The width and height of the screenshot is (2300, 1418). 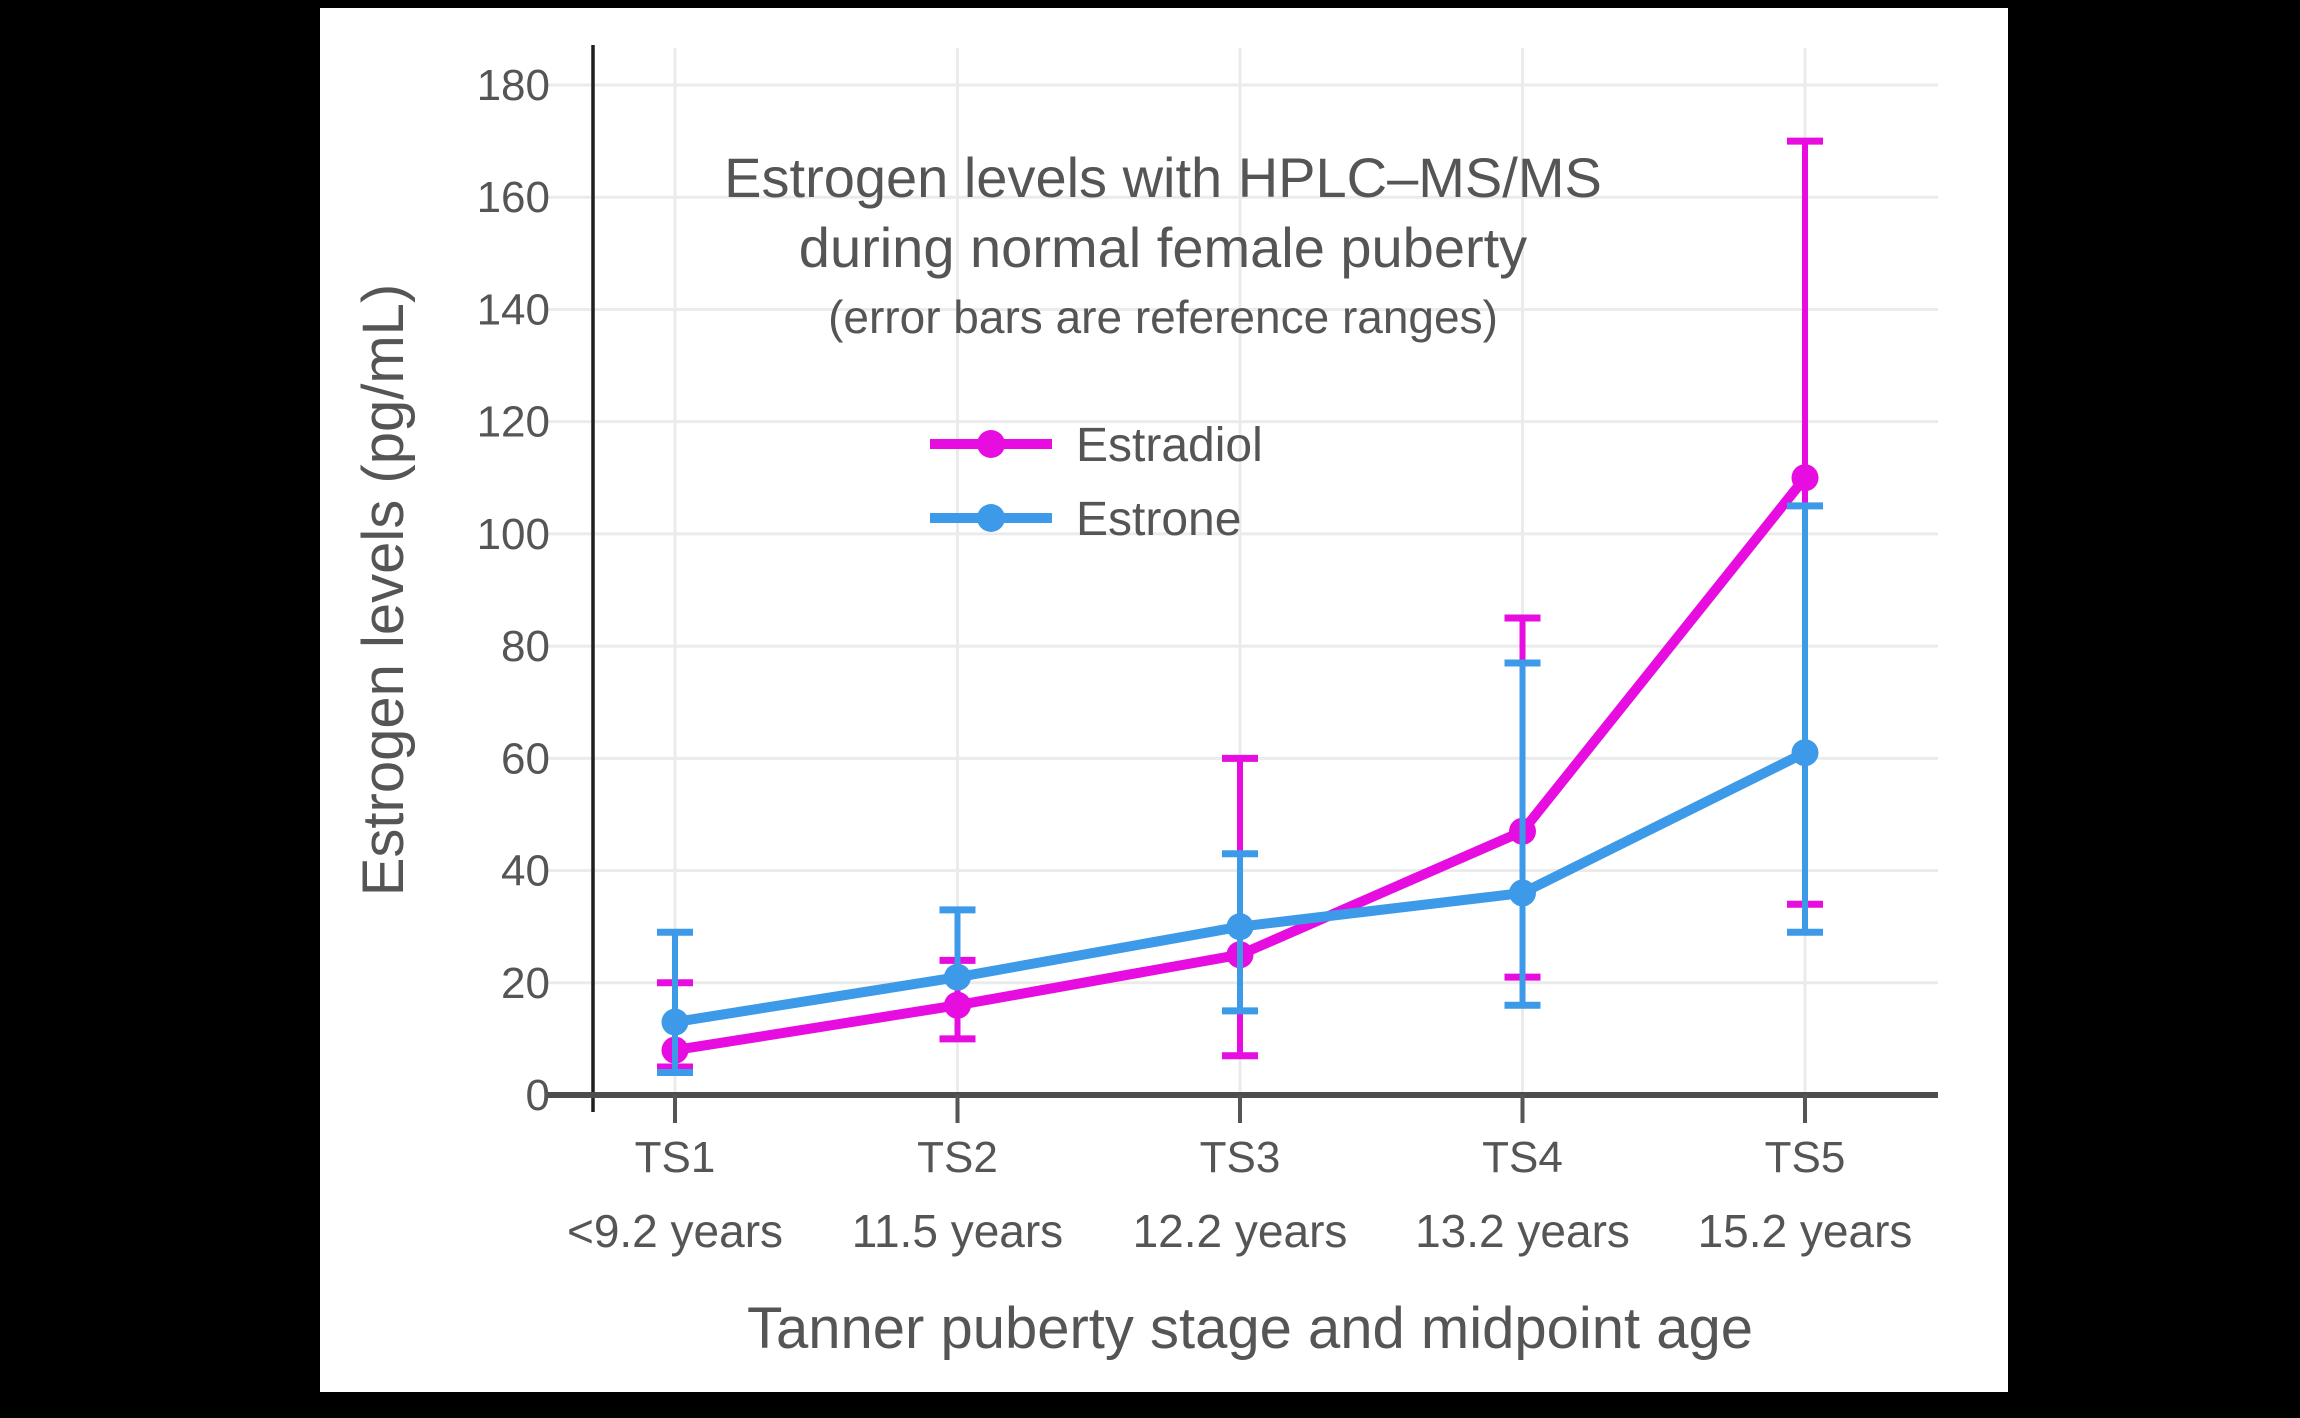 I want to click on estrone-marker-ts5, so click(x=1805, y=753).